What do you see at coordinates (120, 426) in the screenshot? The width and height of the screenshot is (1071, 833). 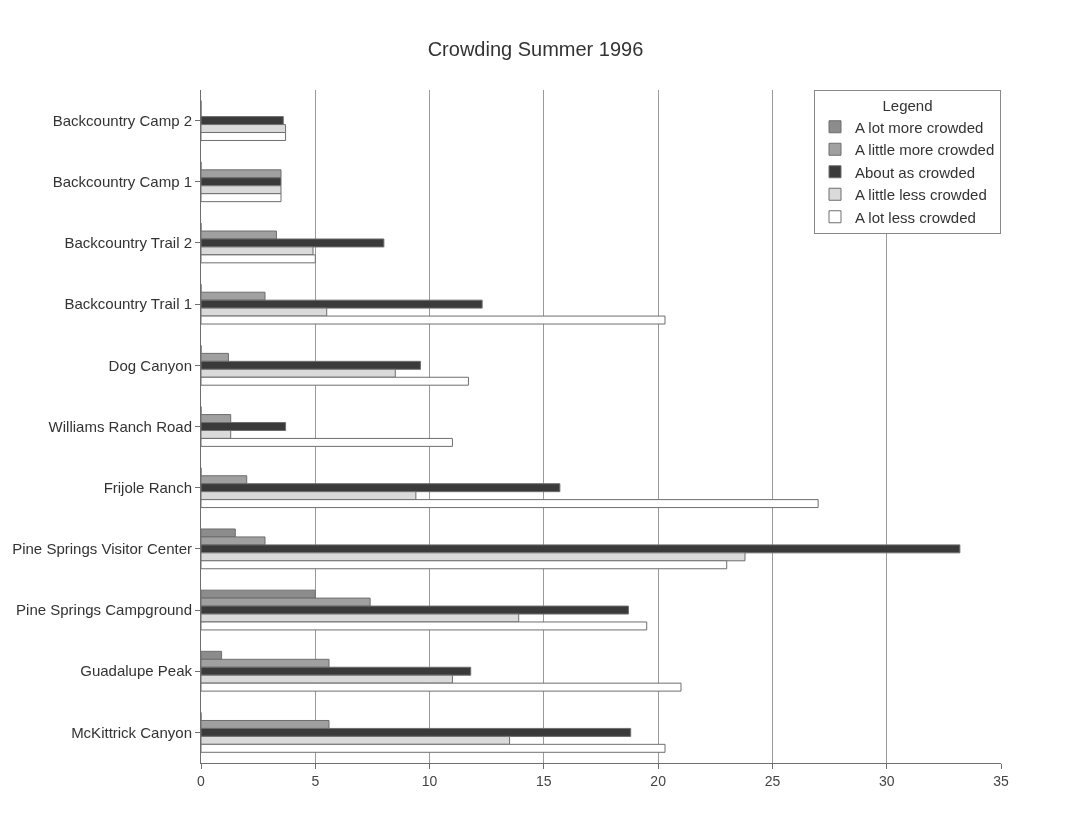 I see `y-tick-label: Williams Ranch Road` at bounding box center [120, 426].